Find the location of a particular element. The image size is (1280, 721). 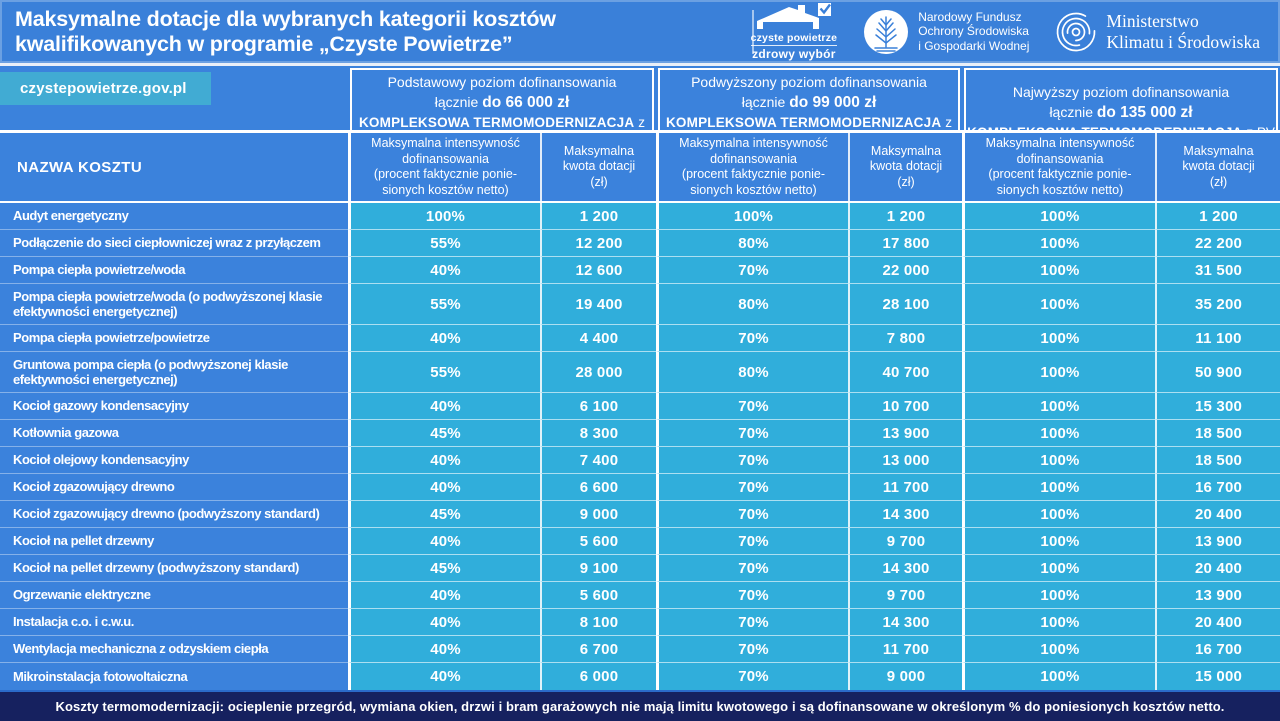

basic-amount-value: 8 100 is located at coordinates (598, 622).